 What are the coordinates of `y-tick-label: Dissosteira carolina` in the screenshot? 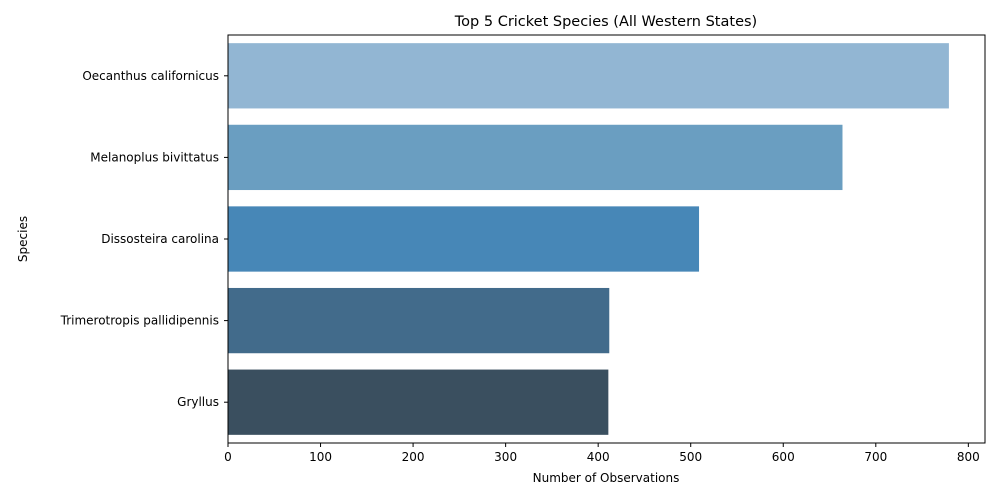 It's located at (160, 239).